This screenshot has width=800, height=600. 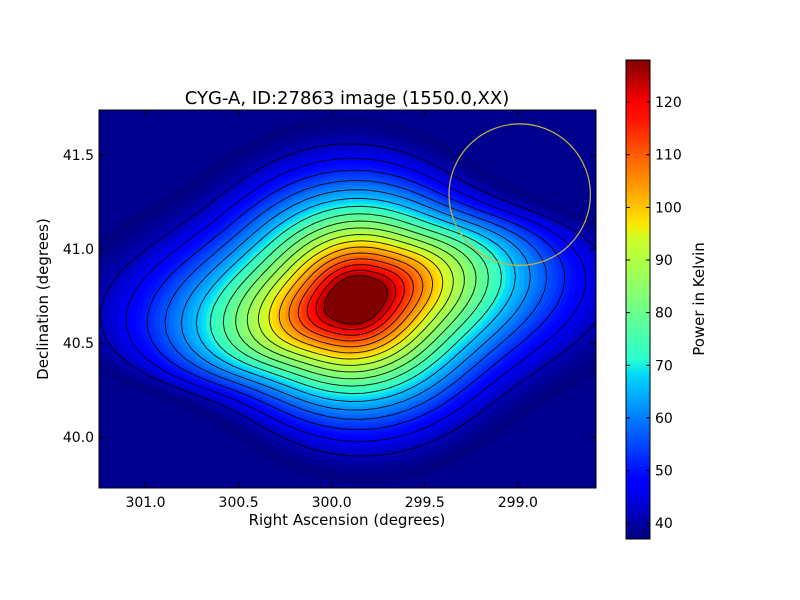 What do you see at coordinates (425, 503) in the screenshot?
I see `x-tick-label: 299.5` at bounding box center [425, 503].